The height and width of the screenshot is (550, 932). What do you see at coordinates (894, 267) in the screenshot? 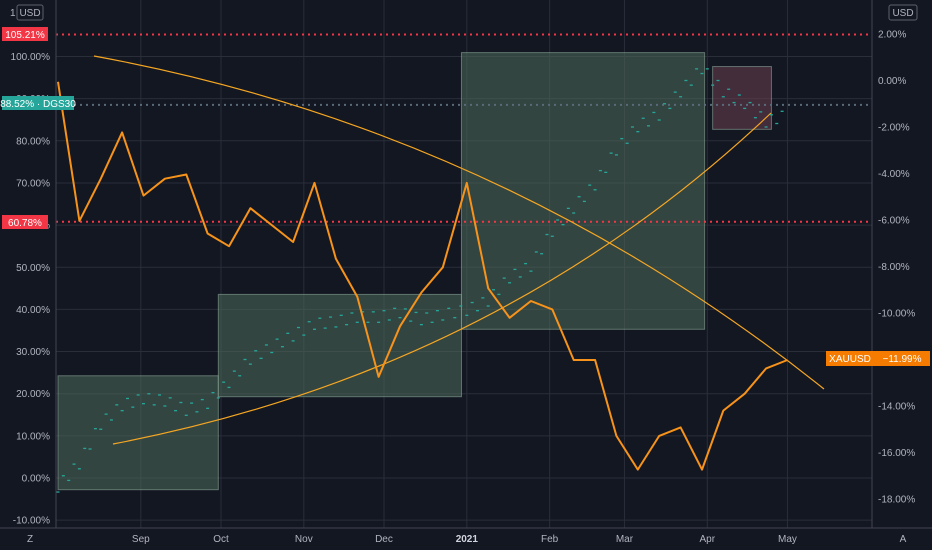
I see `right-tick-label: -8.00%` at bounding box center [894, 267].